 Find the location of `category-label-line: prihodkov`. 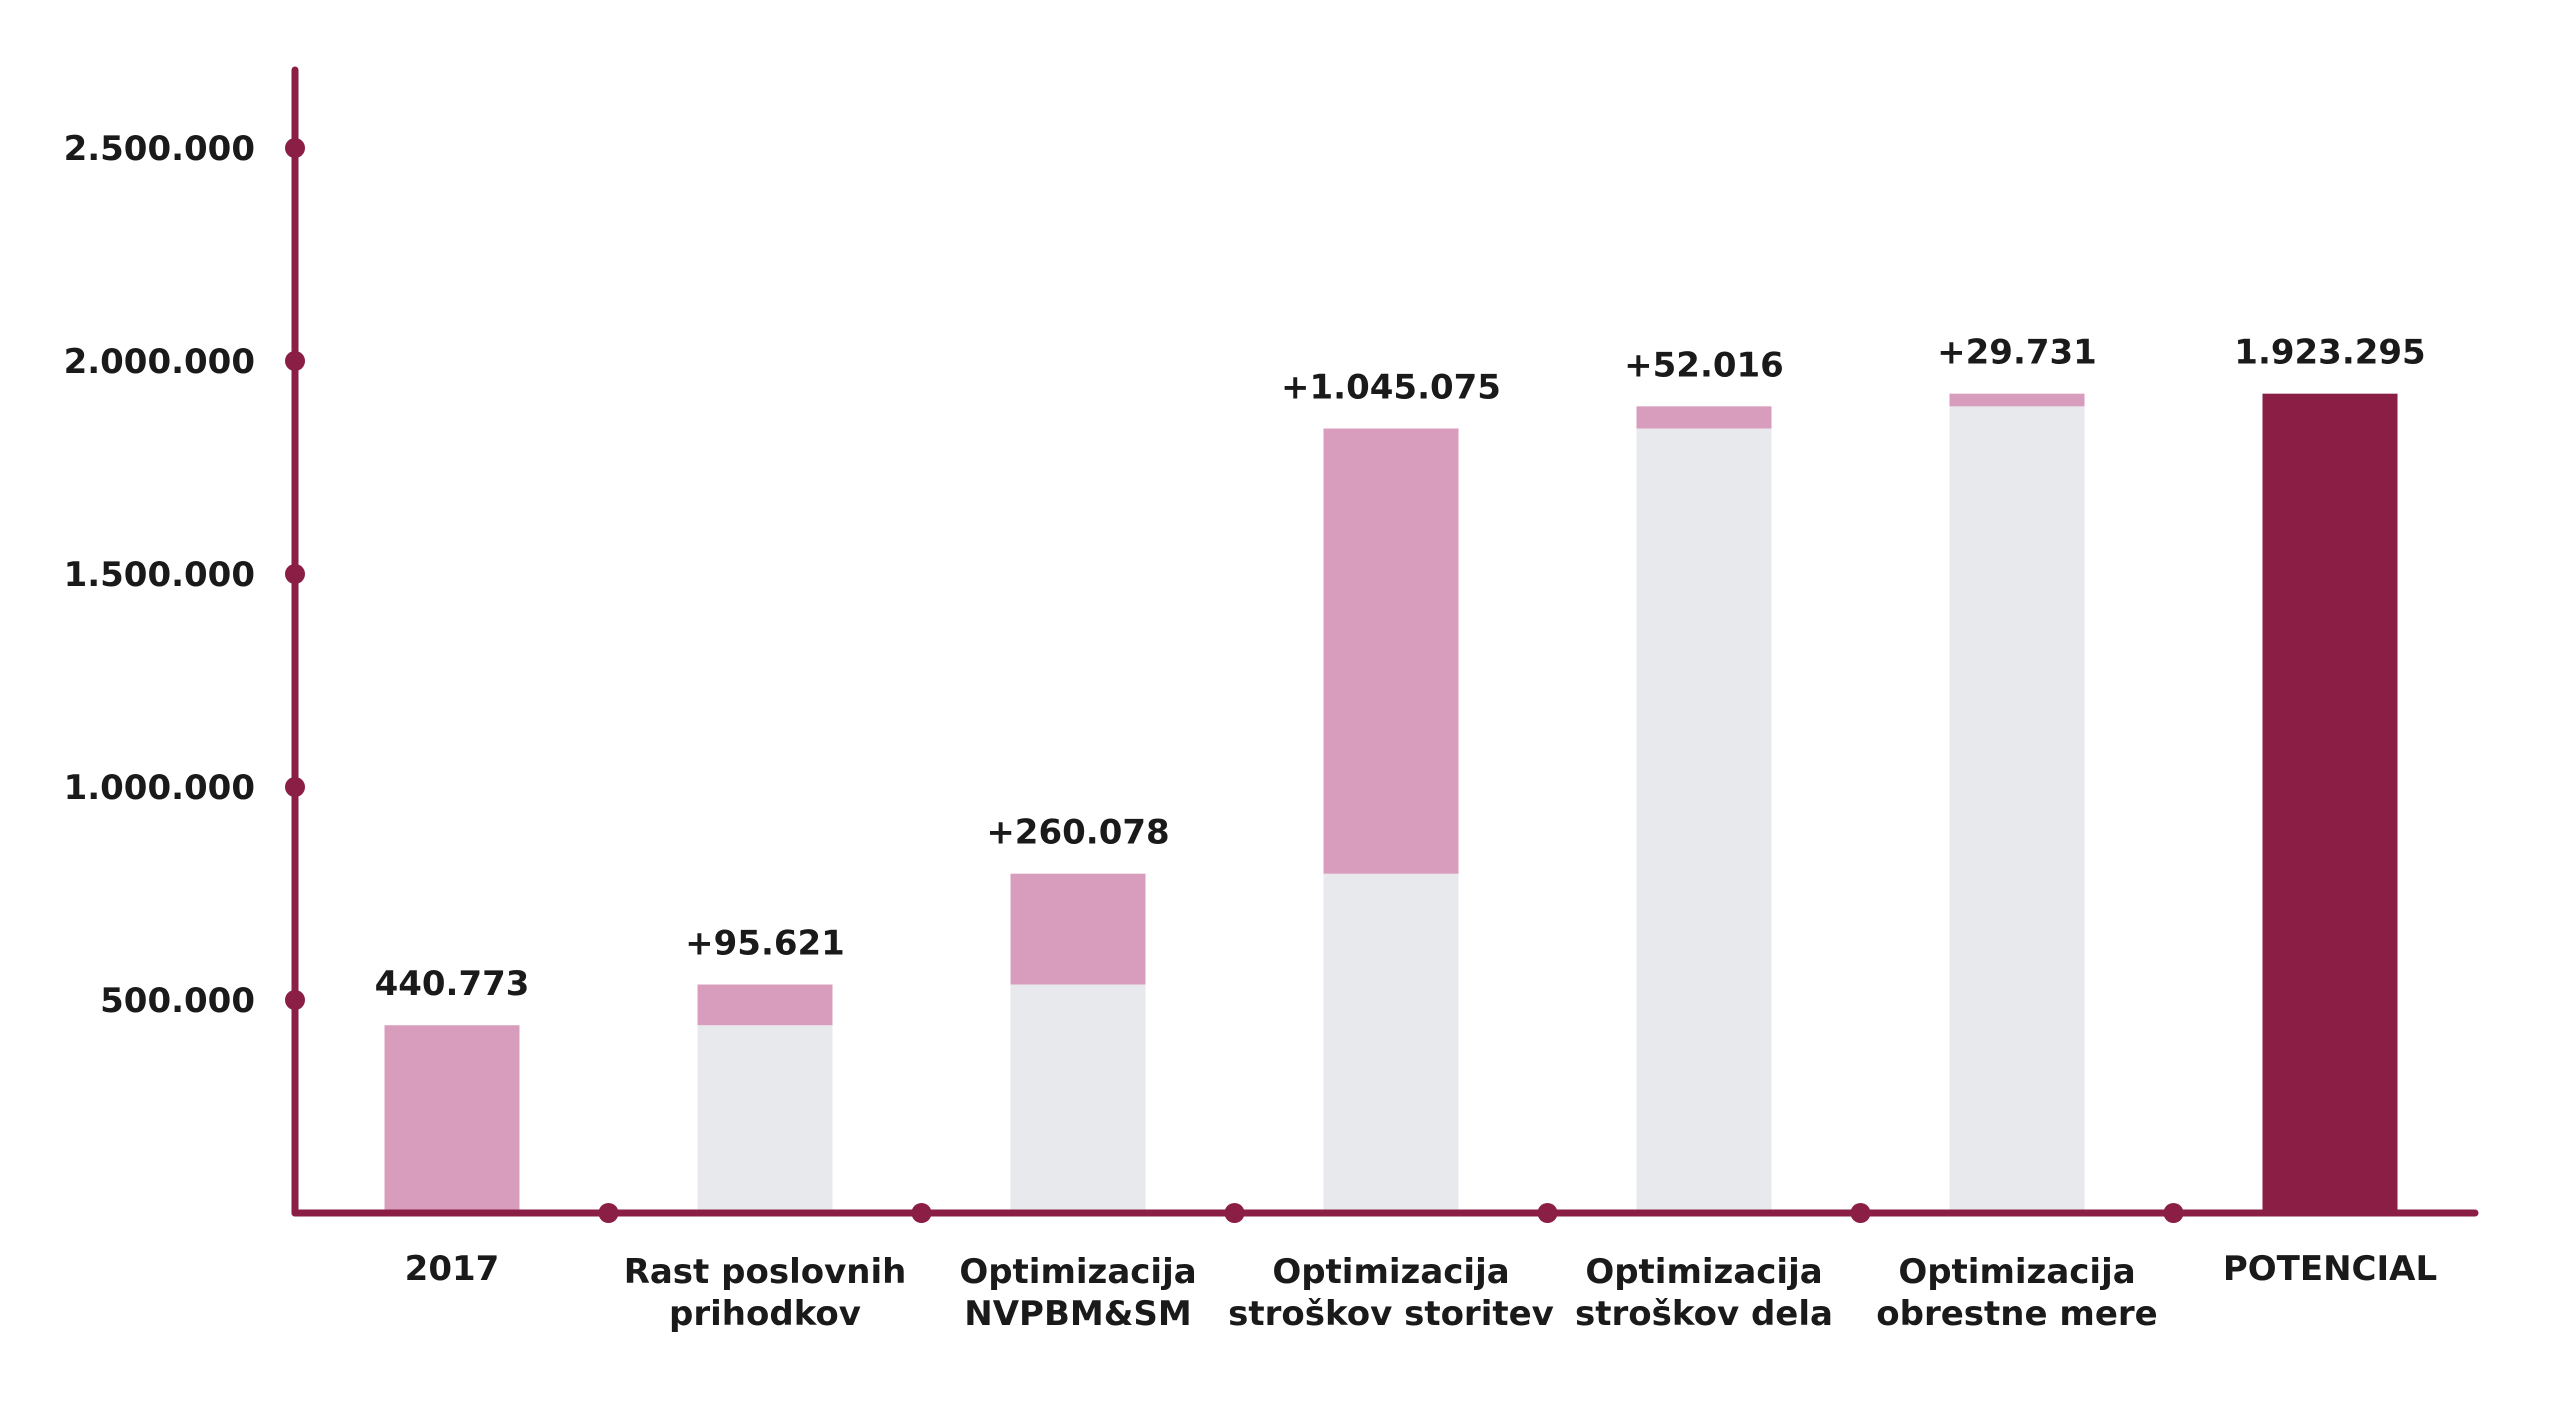

category-label-line: prihodkov is located at coordinates (765, 1314).